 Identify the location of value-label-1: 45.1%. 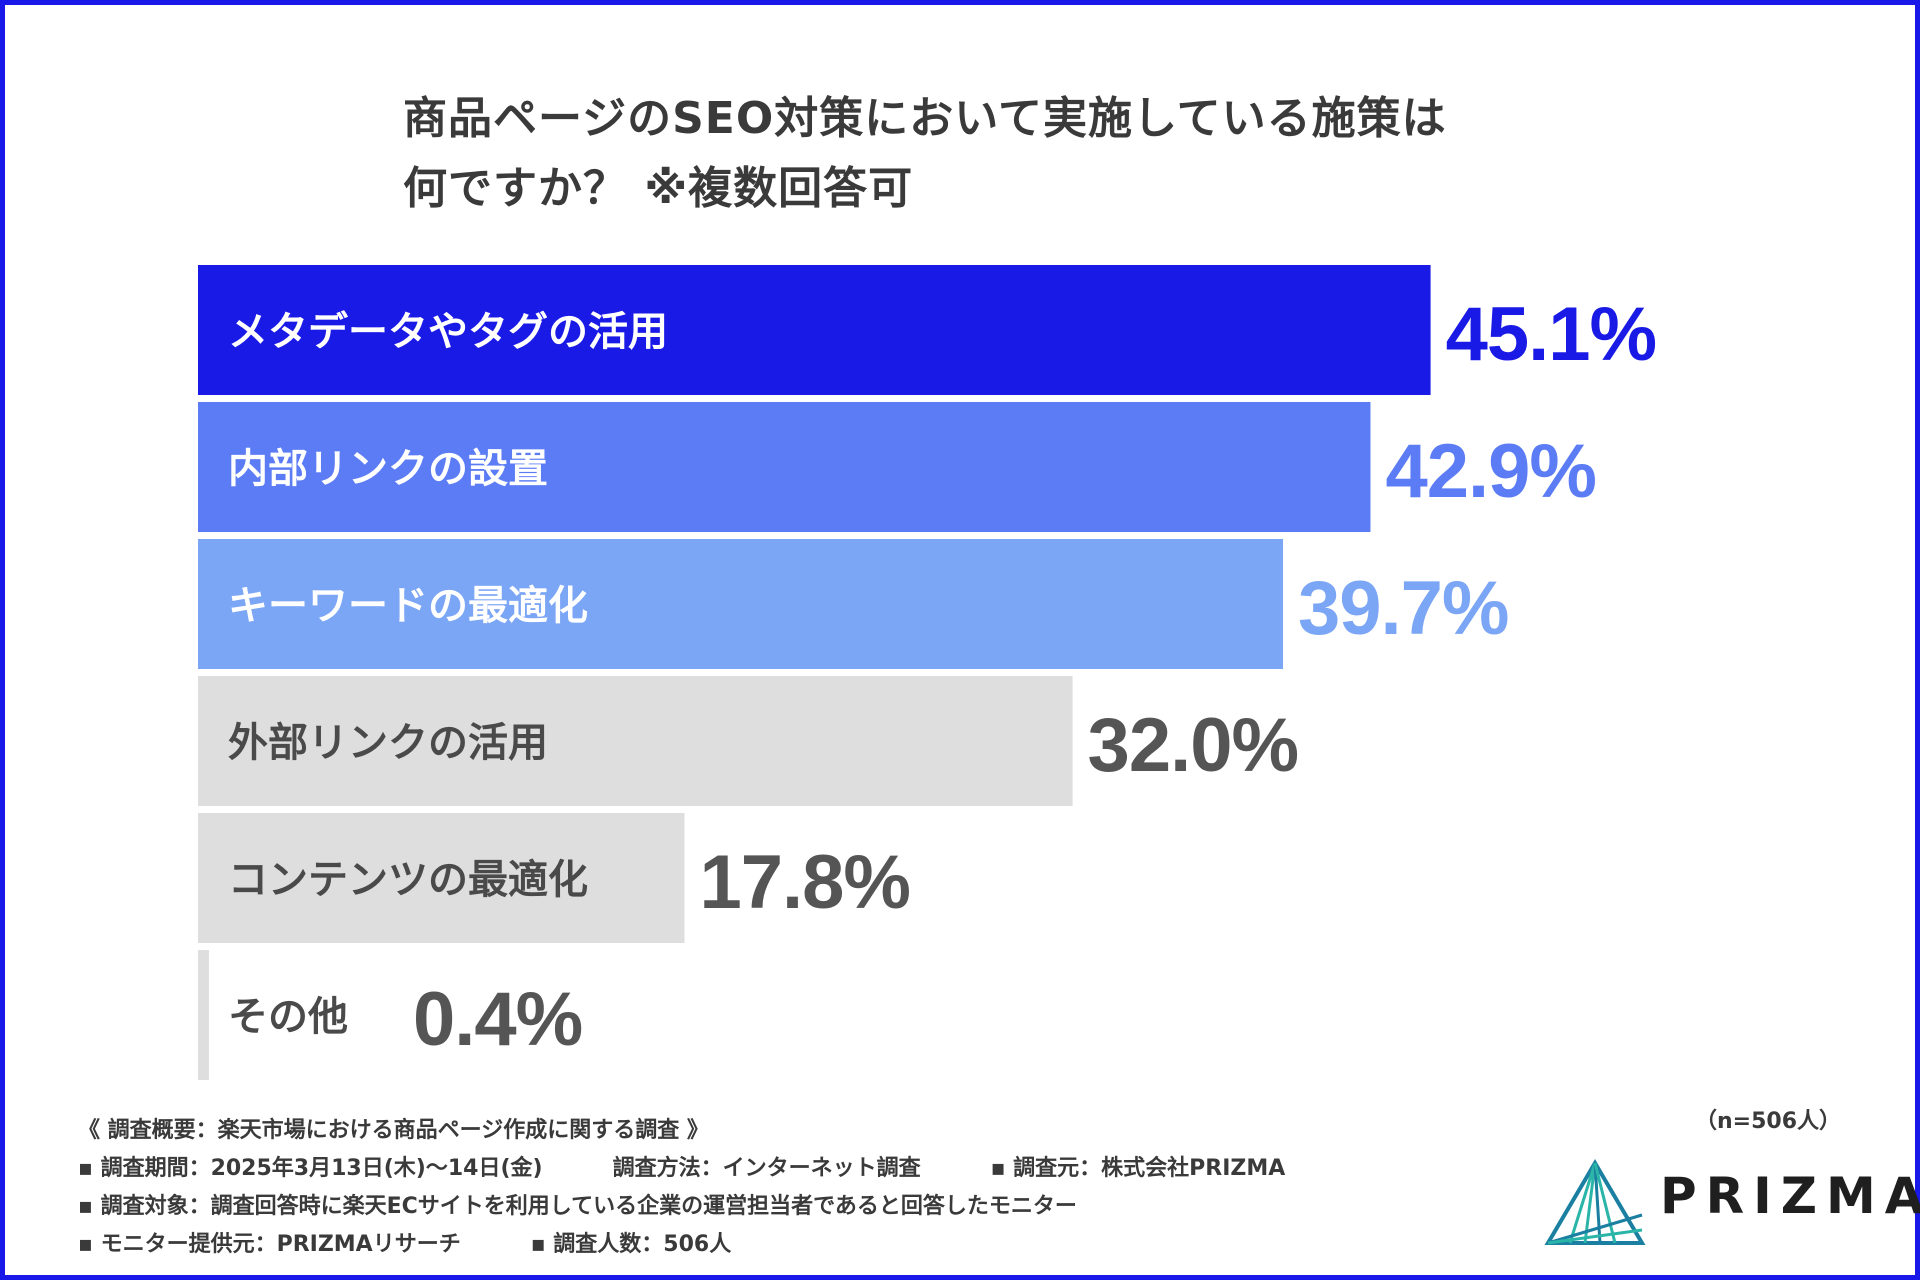
(1551, 334).